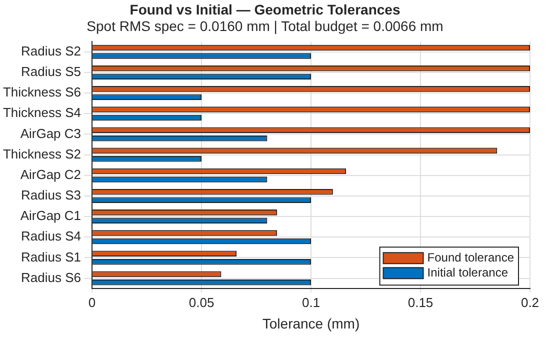 The image size is (560, 337). What do you see at coordinates (51, 256) in the screenshot?
I see `y-tick-label: Radius S1` at bounding box center [51, 256].